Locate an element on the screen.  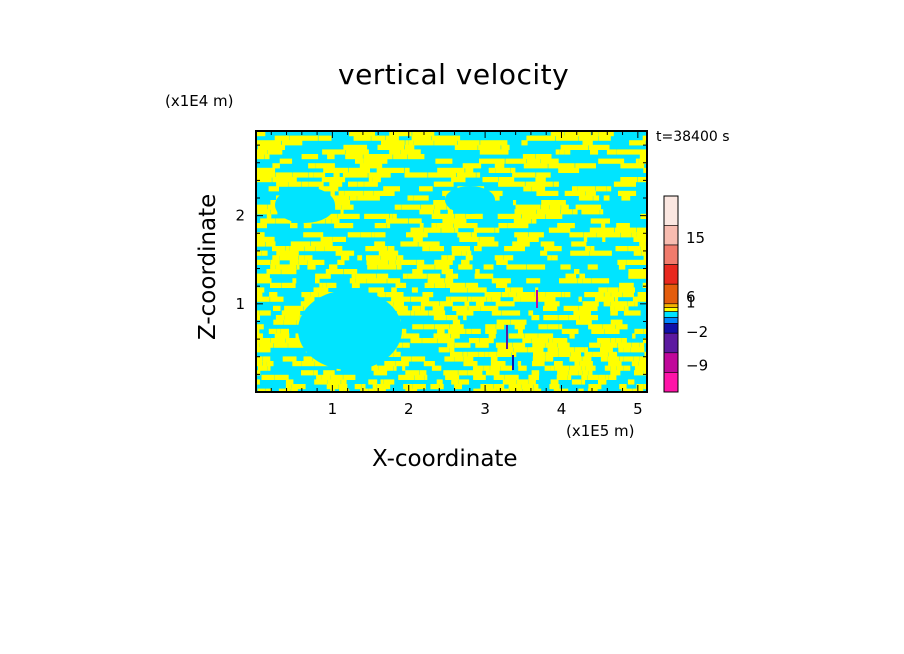
x-tick-label: 4 is located at coordinates (562, 409).